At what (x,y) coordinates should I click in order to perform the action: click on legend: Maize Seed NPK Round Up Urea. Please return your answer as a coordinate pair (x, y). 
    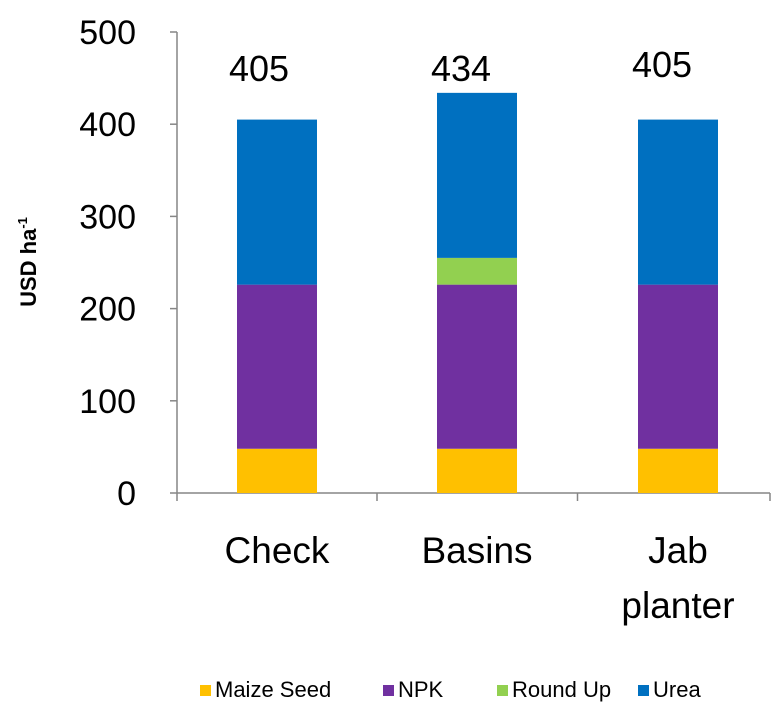
    Looking at the image, I should click on (450, 689).